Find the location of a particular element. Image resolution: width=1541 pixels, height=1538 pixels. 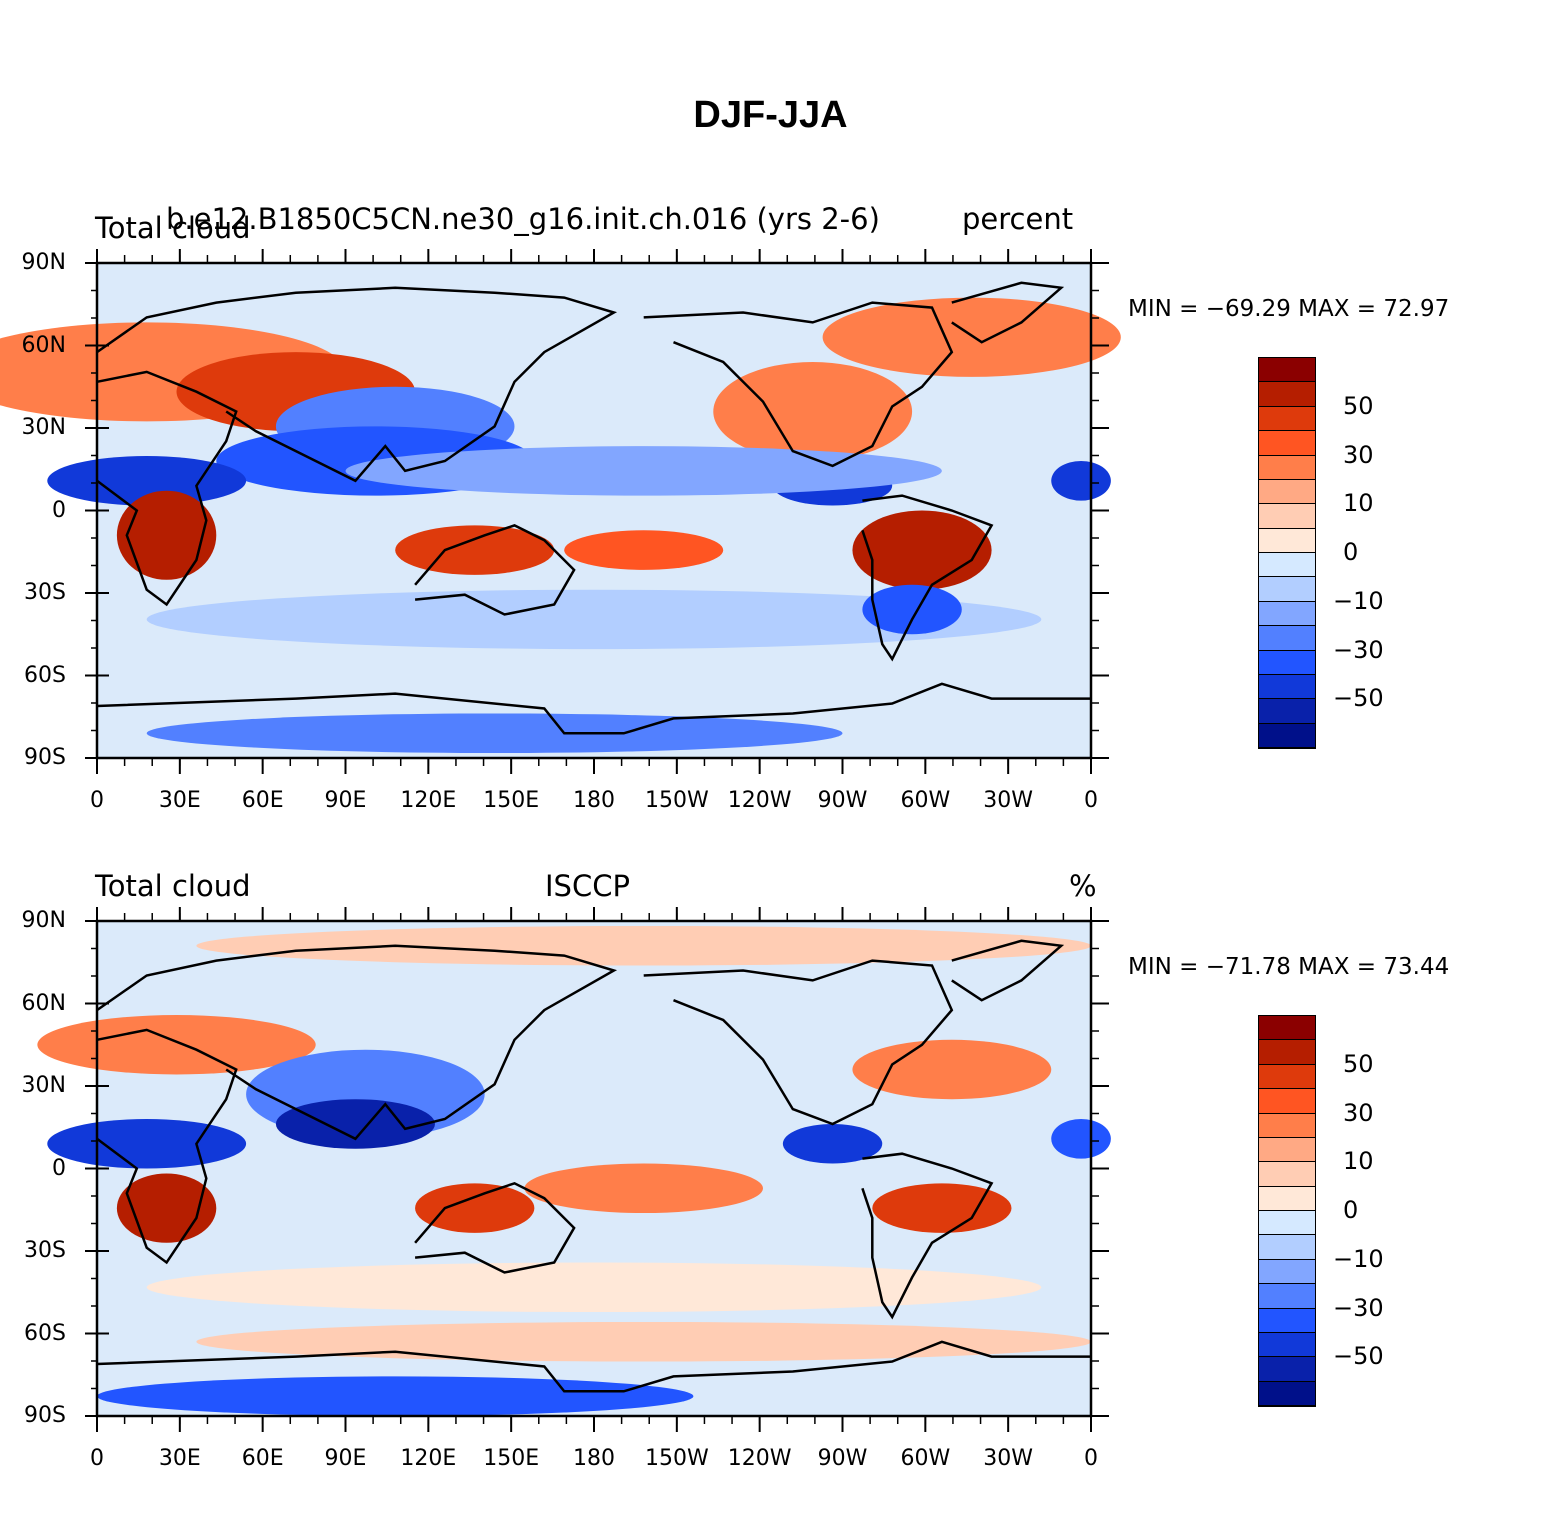

lon-tick-label: 120E is located at coordinates (428, 1458).